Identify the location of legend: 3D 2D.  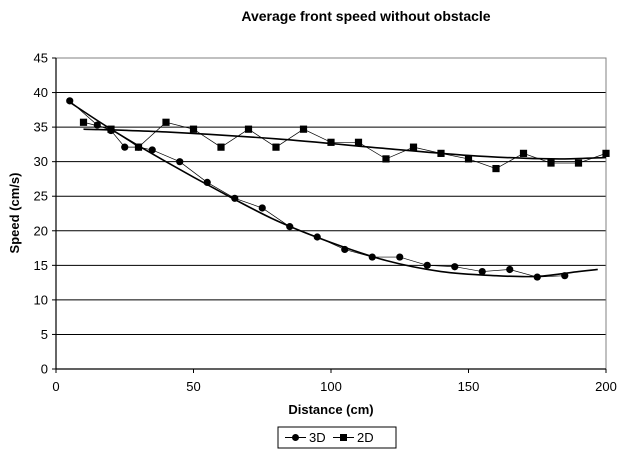
(337, 437).